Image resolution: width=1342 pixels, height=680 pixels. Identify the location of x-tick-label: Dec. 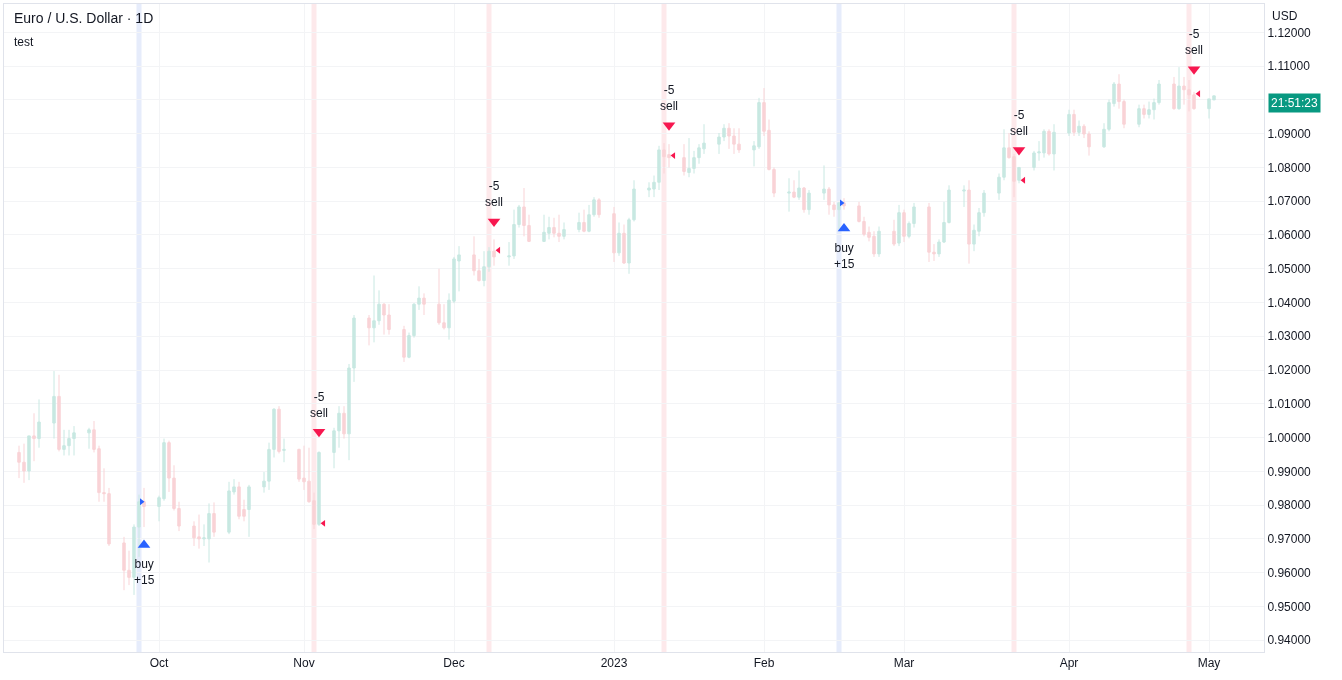
(454, 663).